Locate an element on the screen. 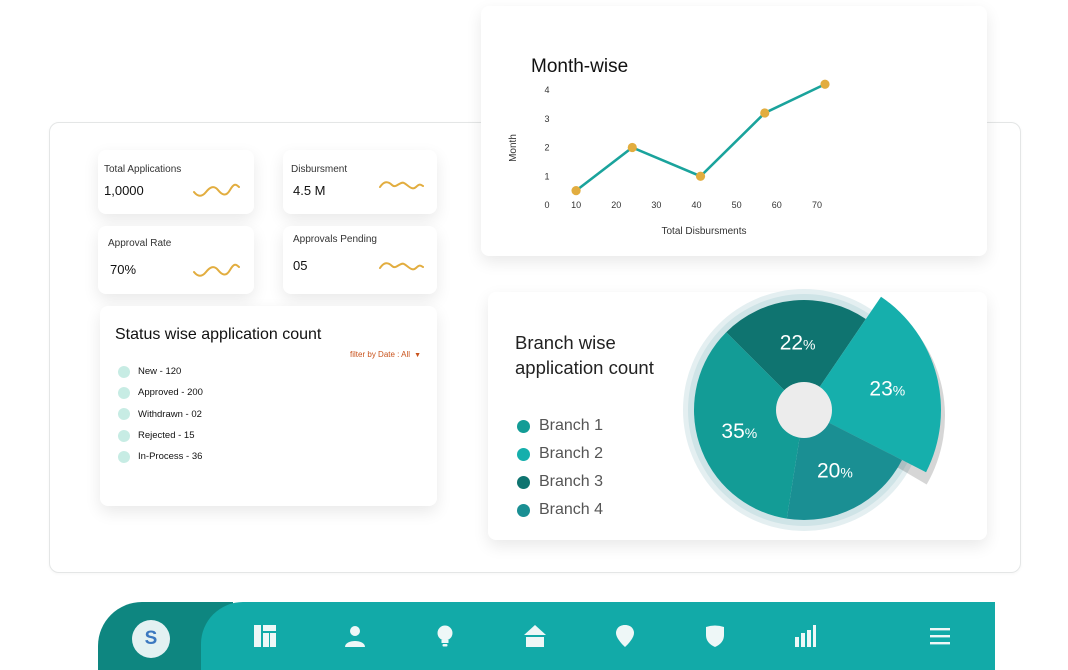 The height and width of the screenshot is (670, 1068). filter-dropdown: filter by Date : All ▼ is located at coordinates (385, 354).